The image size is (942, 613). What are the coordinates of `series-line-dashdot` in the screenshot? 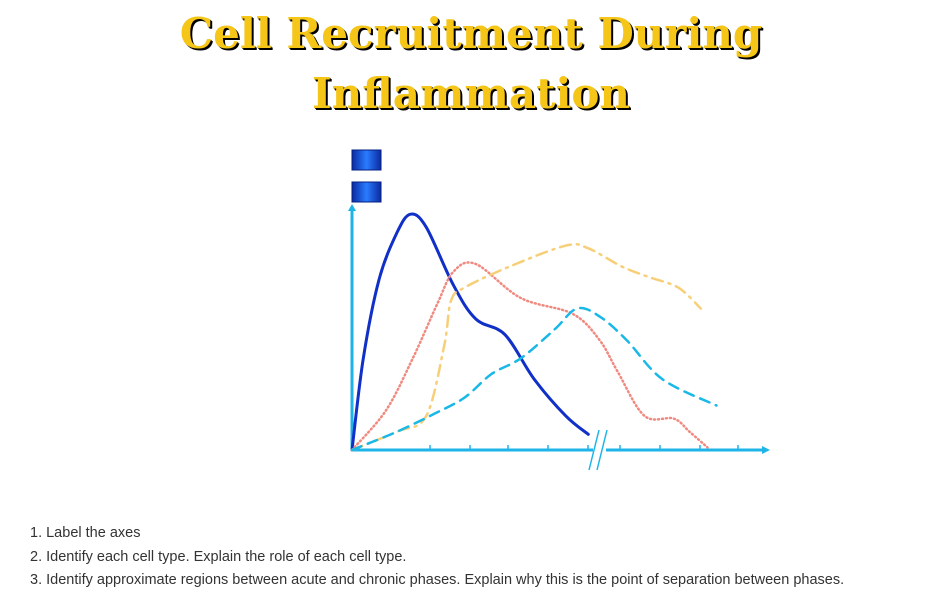 It's located at (526, 347).